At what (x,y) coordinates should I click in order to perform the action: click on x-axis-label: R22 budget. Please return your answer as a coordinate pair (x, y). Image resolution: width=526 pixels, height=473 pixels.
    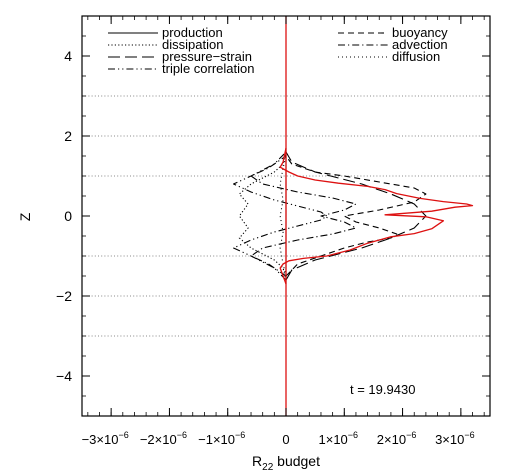
    Looking at the image, I should click on (286, 463).